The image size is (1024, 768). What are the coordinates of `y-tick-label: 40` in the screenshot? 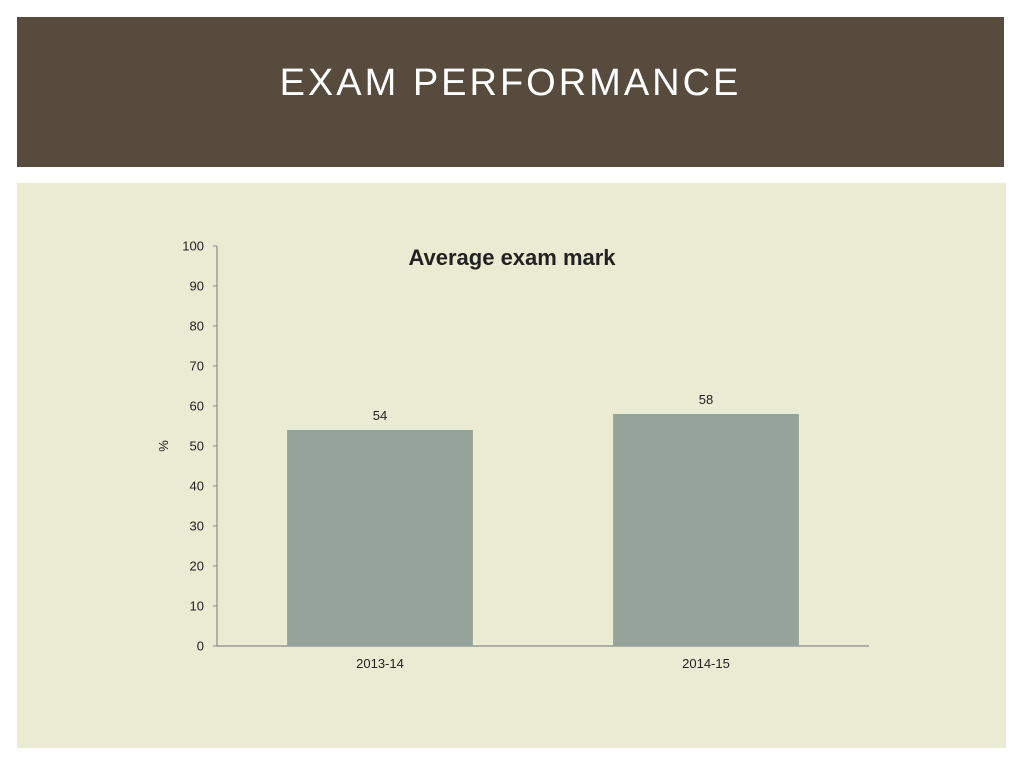 It's located at (197, 486).